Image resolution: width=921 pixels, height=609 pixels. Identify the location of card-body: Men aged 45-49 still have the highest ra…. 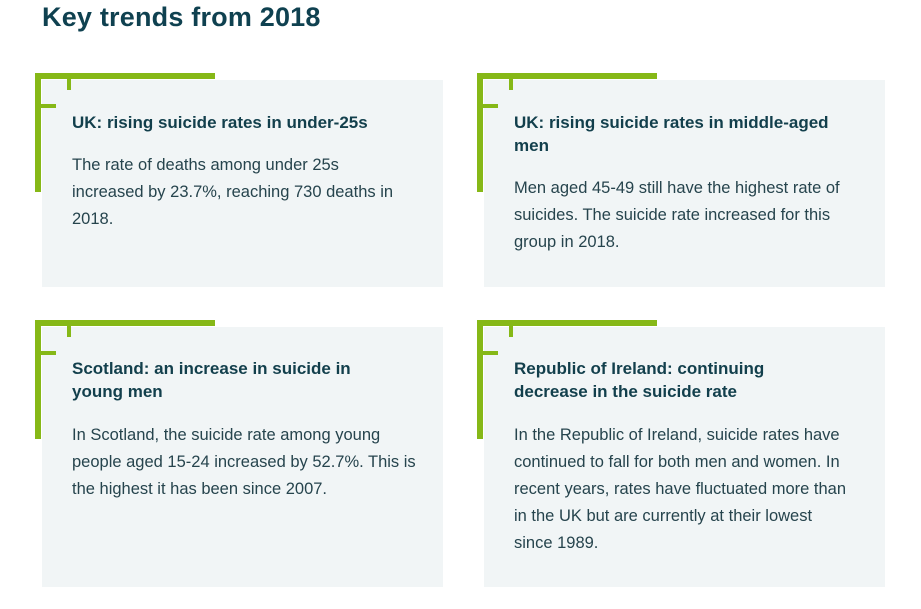
(677, 215).